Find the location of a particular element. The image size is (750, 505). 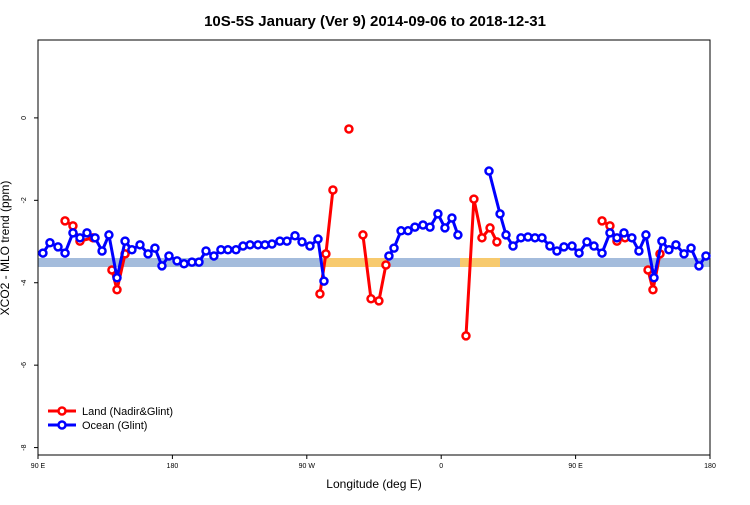

y-tick-label: -8 is located at coordinates (24, 447).